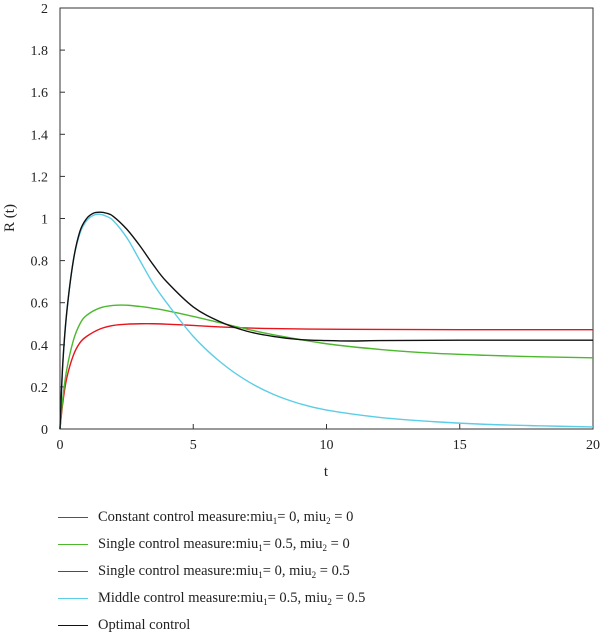 The image size is (600, 640). I want to click on y-tick-label: 0.4, so click(40, 346).